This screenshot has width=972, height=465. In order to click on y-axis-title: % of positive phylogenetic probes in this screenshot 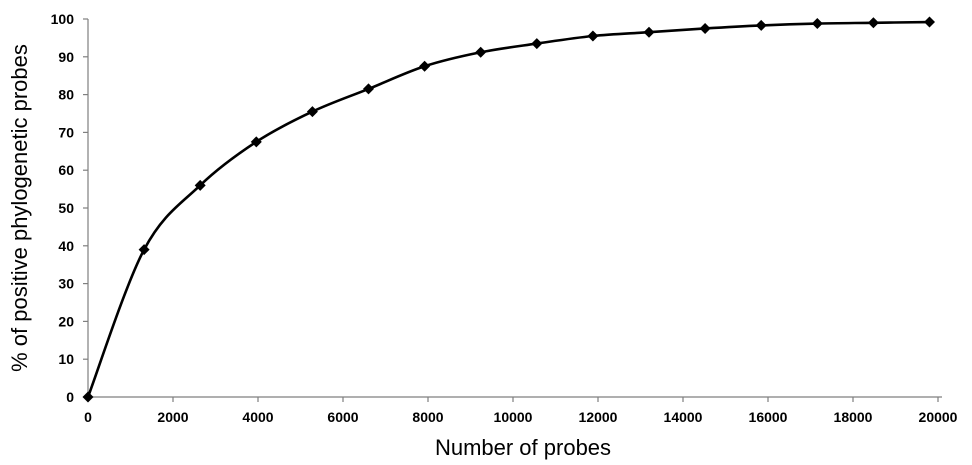, I will do `click(19, 208)`.